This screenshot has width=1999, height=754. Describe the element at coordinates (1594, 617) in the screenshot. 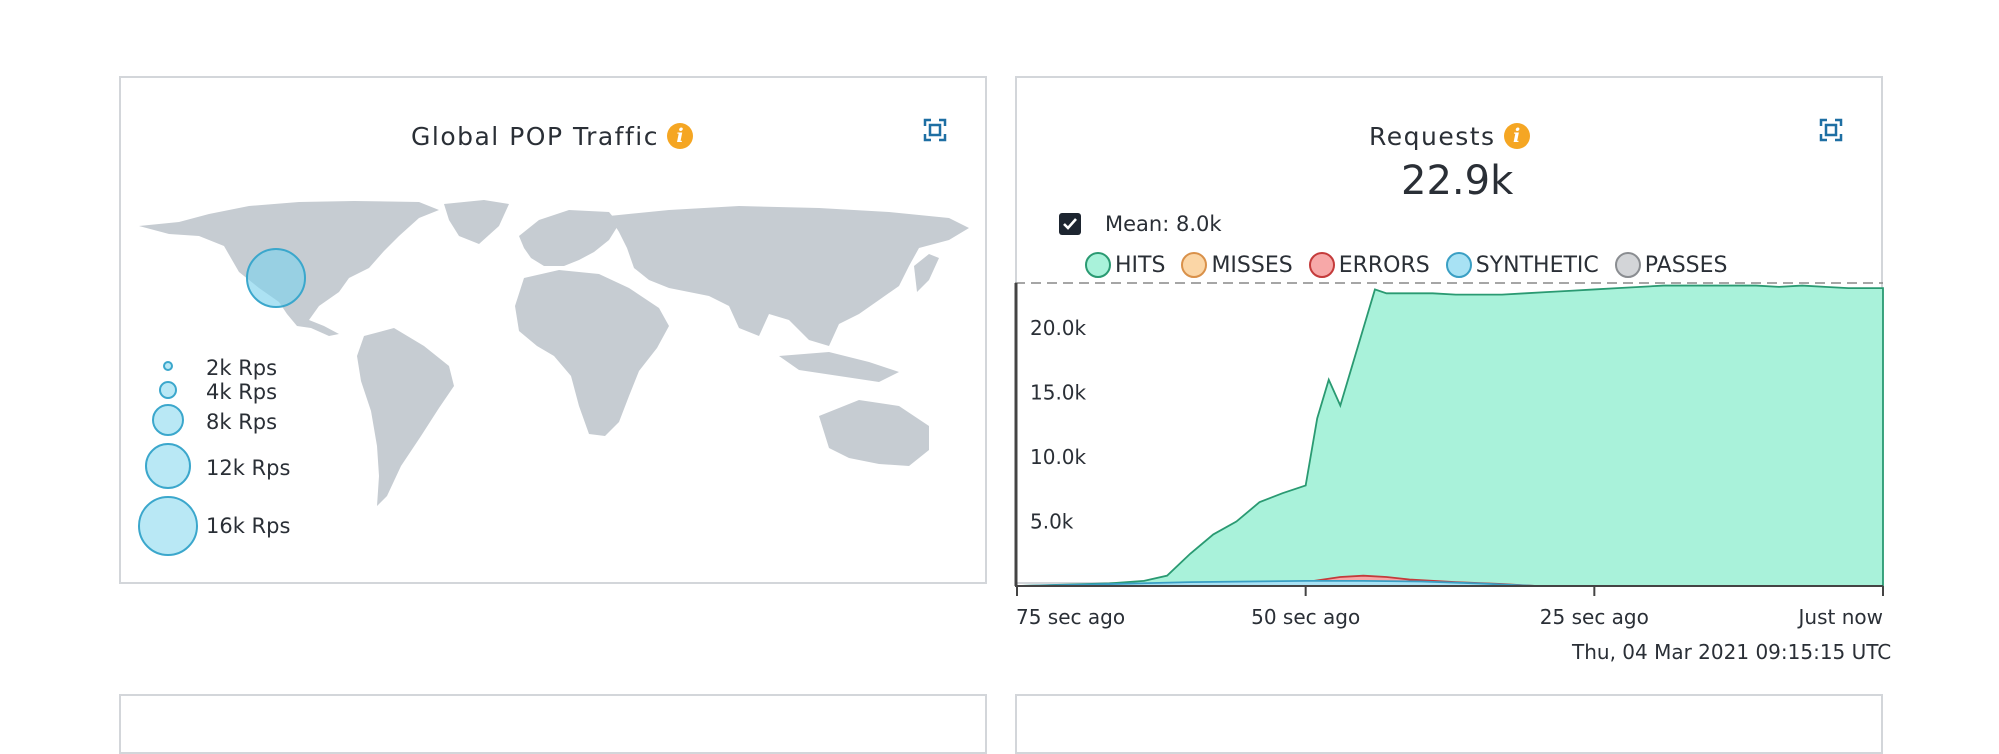

I see `x-tick-label: 25 sec ago` at that location.